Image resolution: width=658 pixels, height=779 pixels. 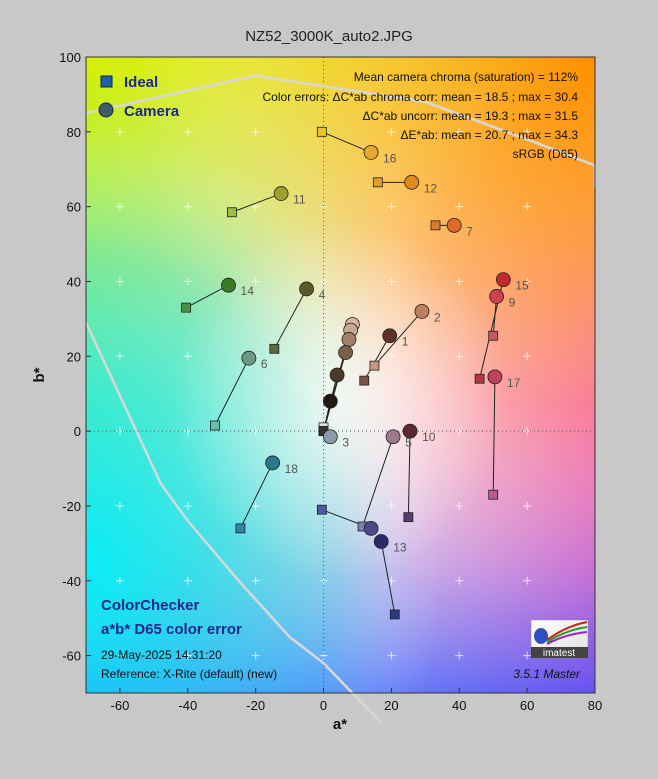 What do you see at coordinates (466, 77) in the screenshot?
I see `info-line-chroma: Mean camera chroma (saturation) = 112%` at bounding box center [466, 77].